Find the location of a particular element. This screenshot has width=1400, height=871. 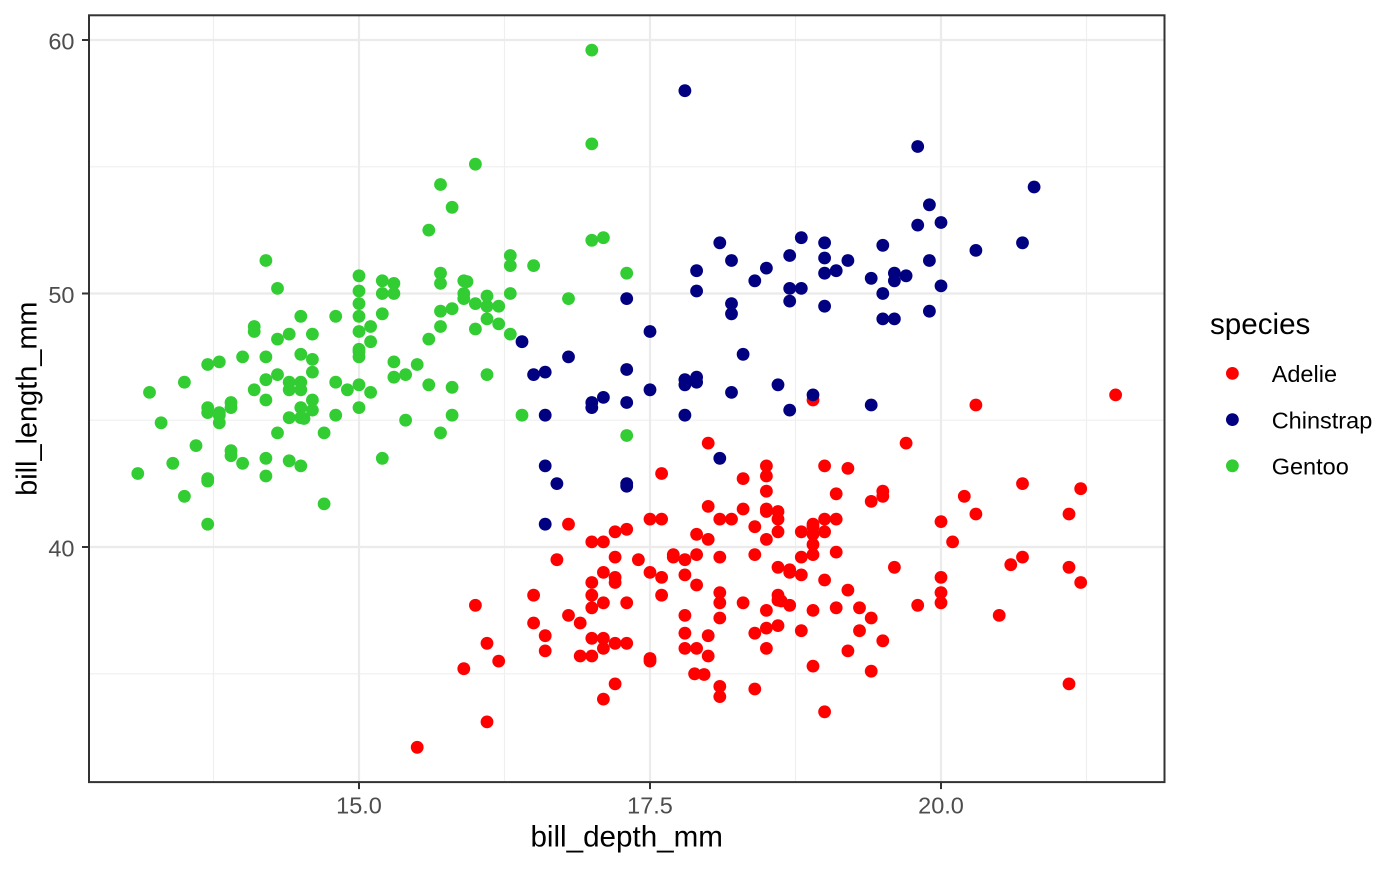

svg-text: Gentoo is located at coordinates (1310, 467).